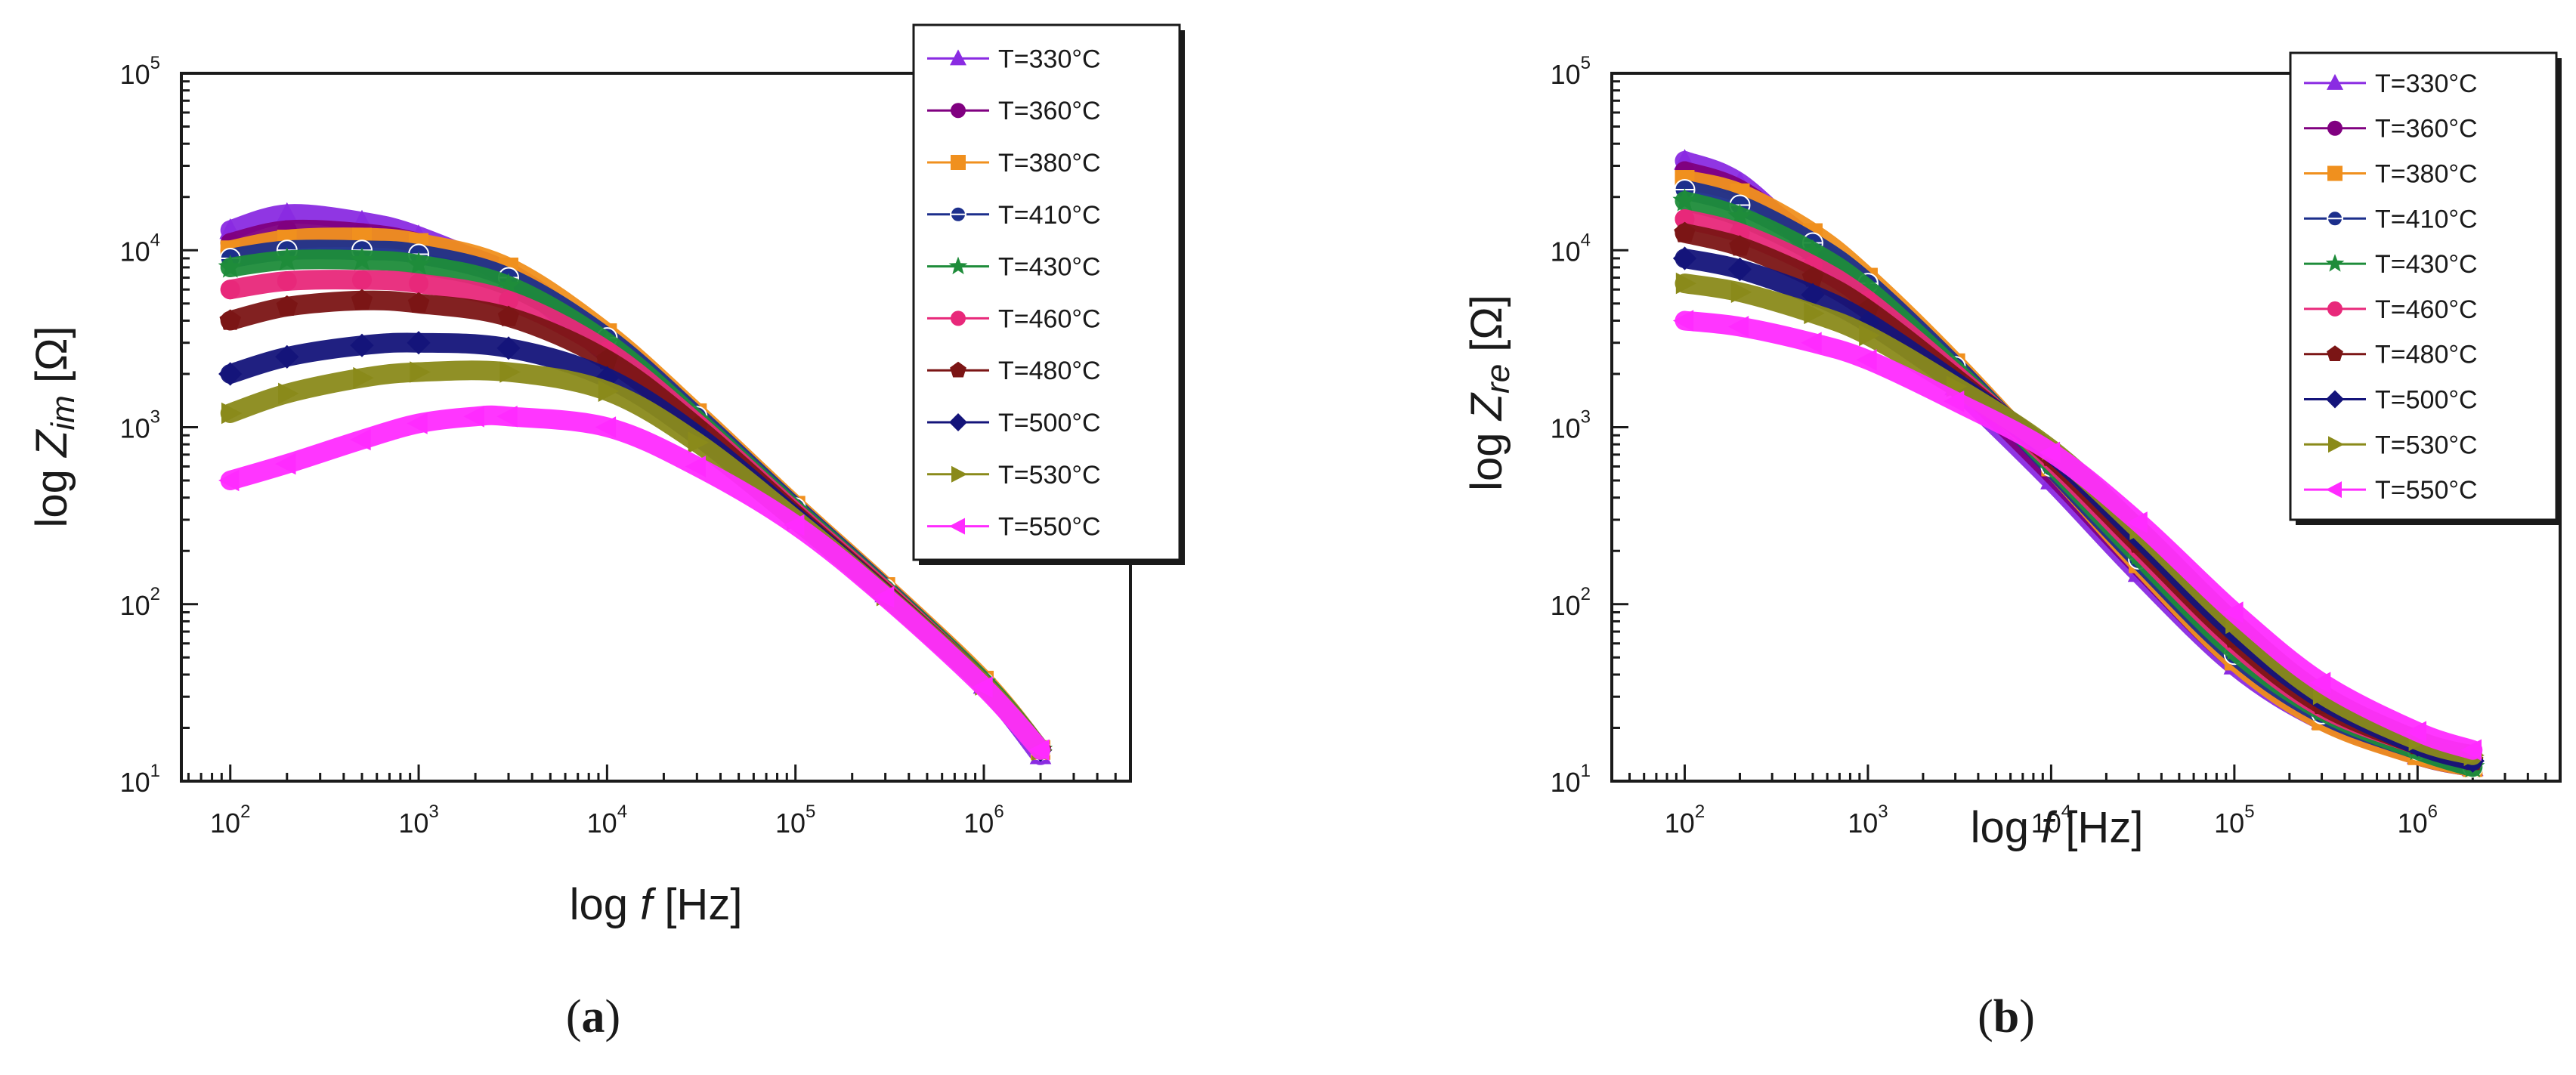 This screenshot has height=1075, width=2576. I want to click on x-tick-exponent: 3, so click(1883, 812).